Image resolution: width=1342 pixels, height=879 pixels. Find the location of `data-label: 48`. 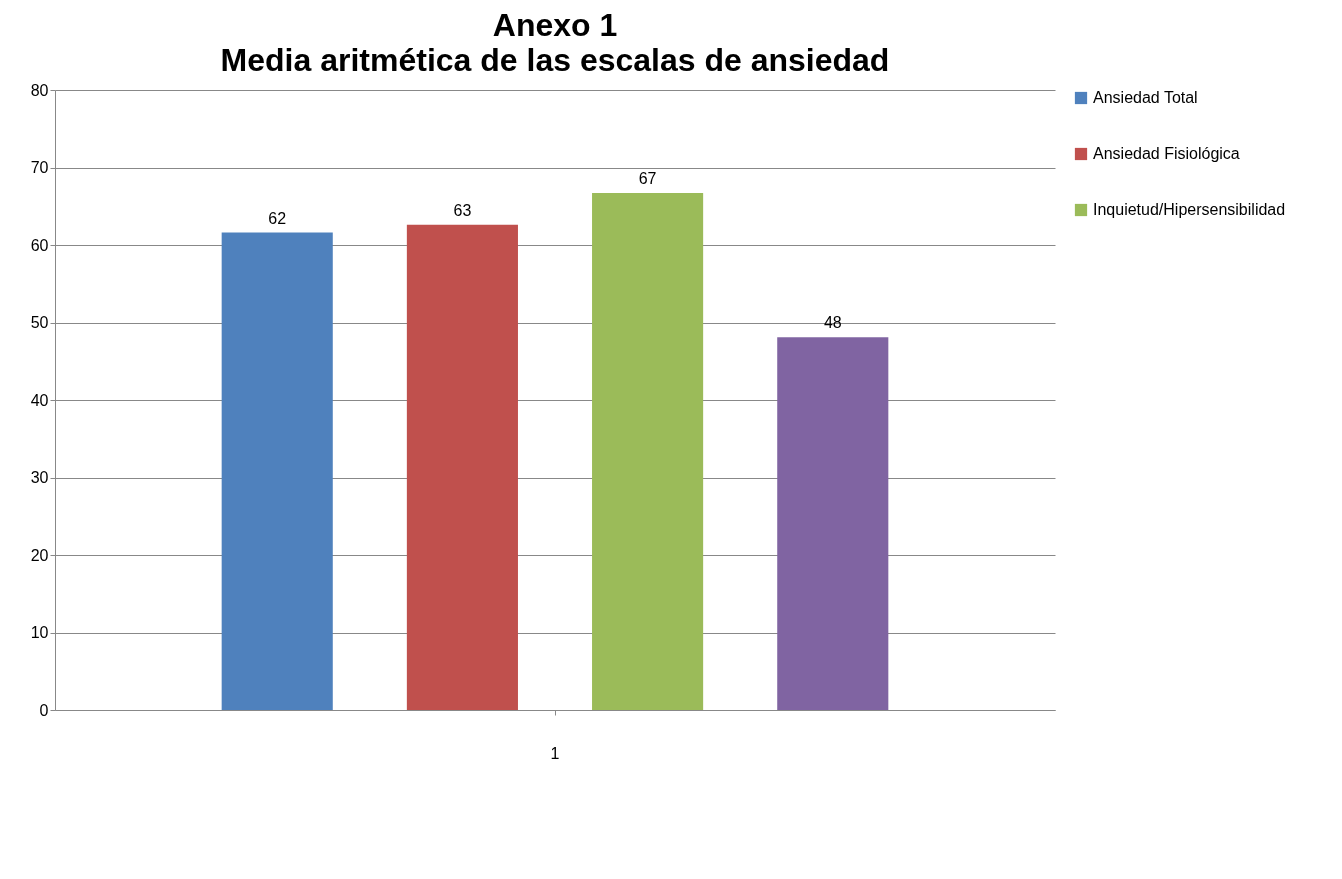

data-label: 48 is located at coordinates (832, 323).